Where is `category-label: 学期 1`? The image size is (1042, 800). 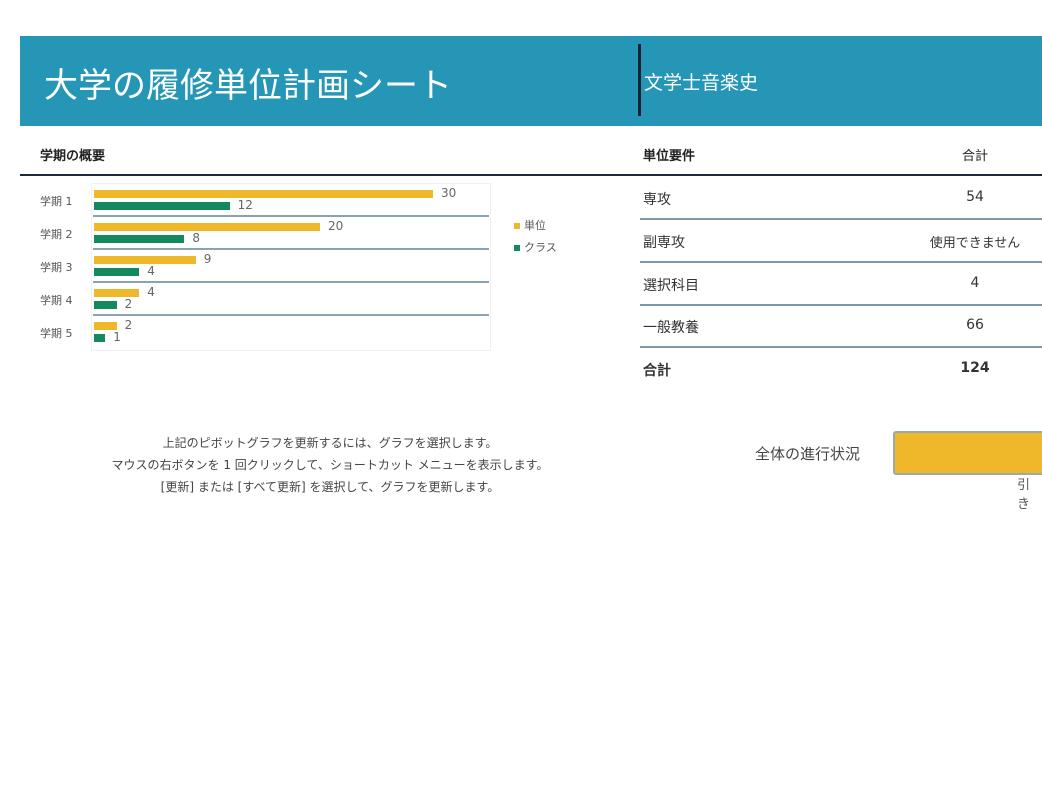
category-label: 学期 1 is located at coordinates (56, 201).